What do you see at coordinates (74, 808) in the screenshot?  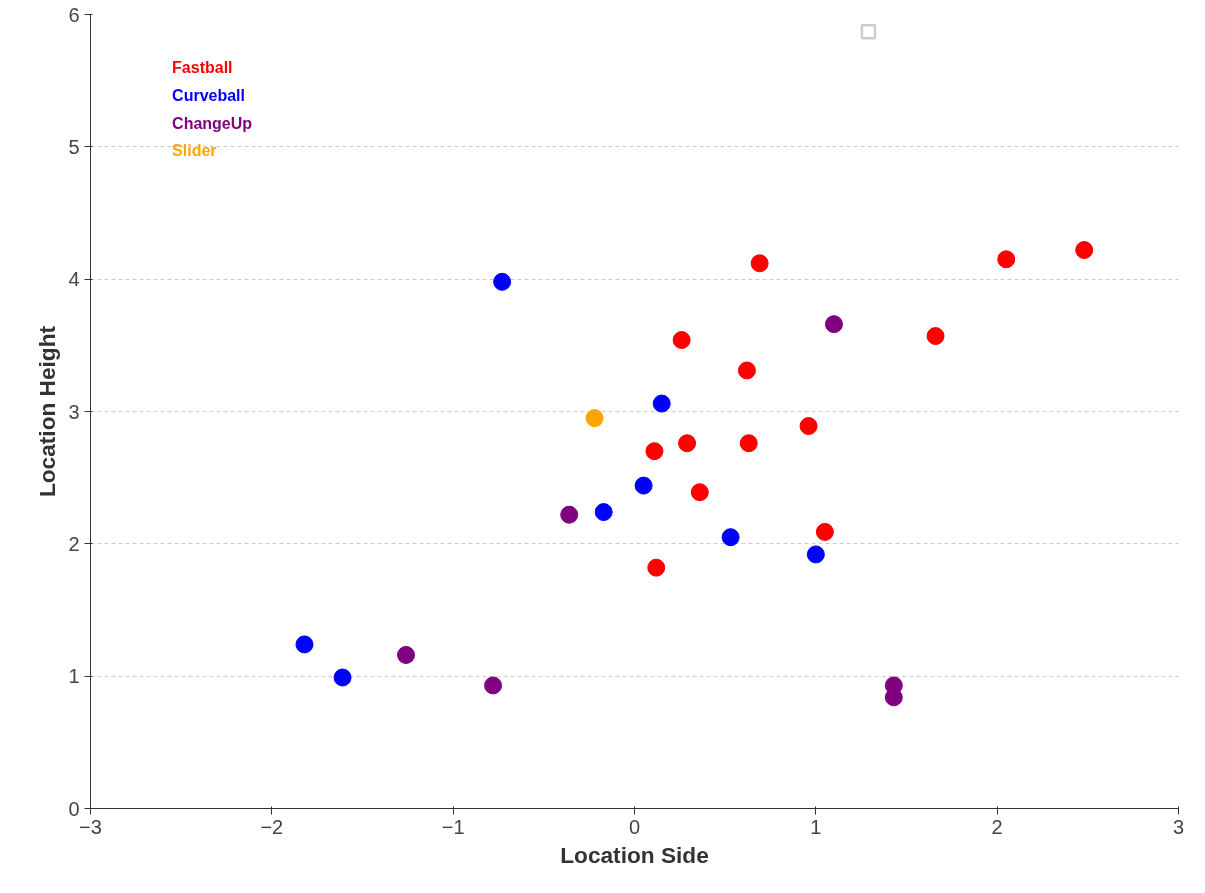 I see `y-tick-label: 0` at bounding box center [74, 808].